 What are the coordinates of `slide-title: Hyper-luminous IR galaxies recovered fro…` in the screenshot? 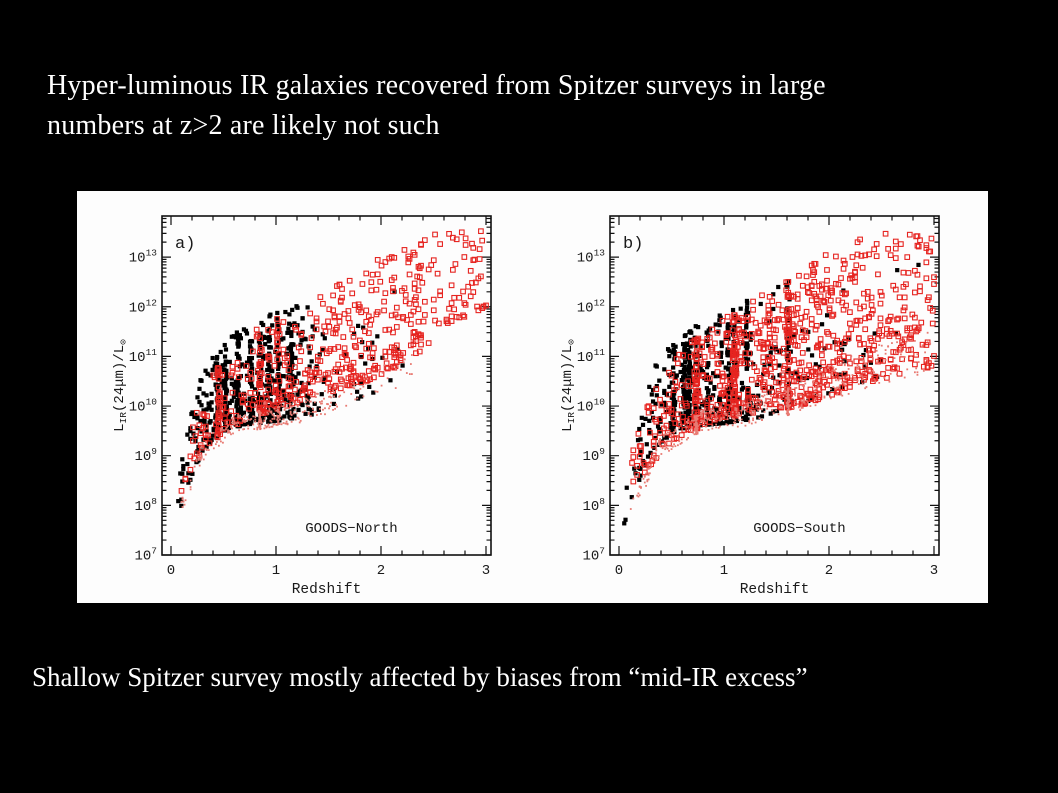 It's located at (436, 106).